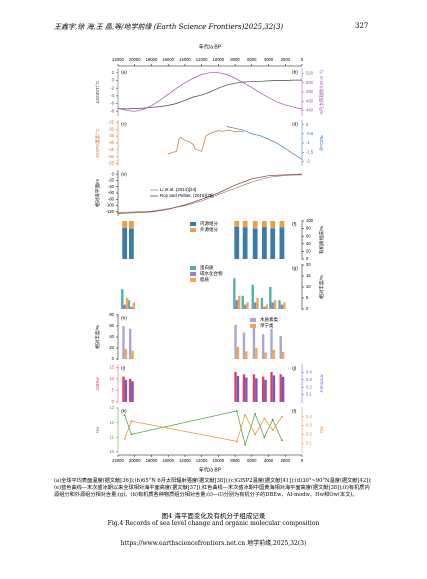 The image size is (427, 579). I want to click on y-tick-label: -60, so click(111, 192).